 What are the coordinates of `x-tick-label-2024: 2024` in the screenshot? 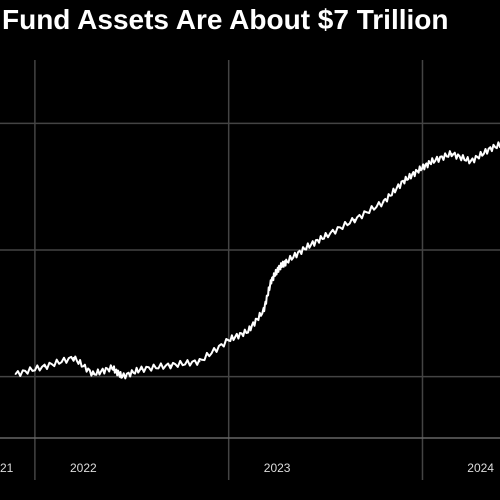 It's located at (480, 468).